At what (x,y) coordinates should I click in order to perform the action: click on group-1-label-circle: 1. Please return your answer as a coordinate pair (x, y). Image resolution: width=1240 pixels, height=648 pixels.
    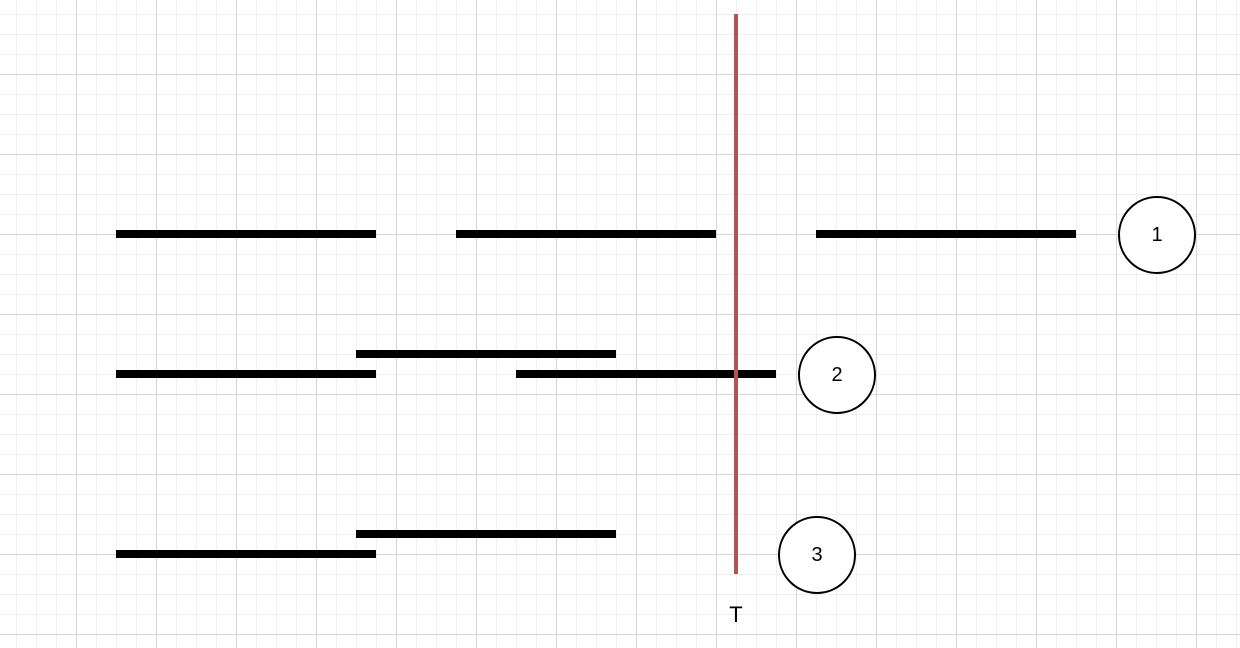
    Looking at the image, I should click on (1157, 235).